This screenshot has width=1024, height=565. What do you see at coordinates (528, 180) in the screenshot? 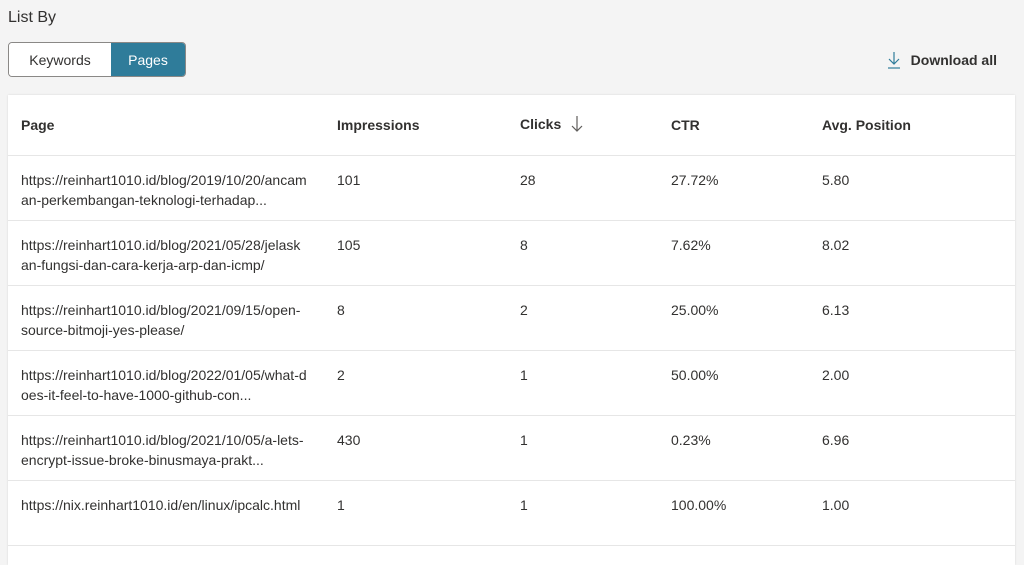
I see `clicks-cell: 28` at bounding box center [528, 180].